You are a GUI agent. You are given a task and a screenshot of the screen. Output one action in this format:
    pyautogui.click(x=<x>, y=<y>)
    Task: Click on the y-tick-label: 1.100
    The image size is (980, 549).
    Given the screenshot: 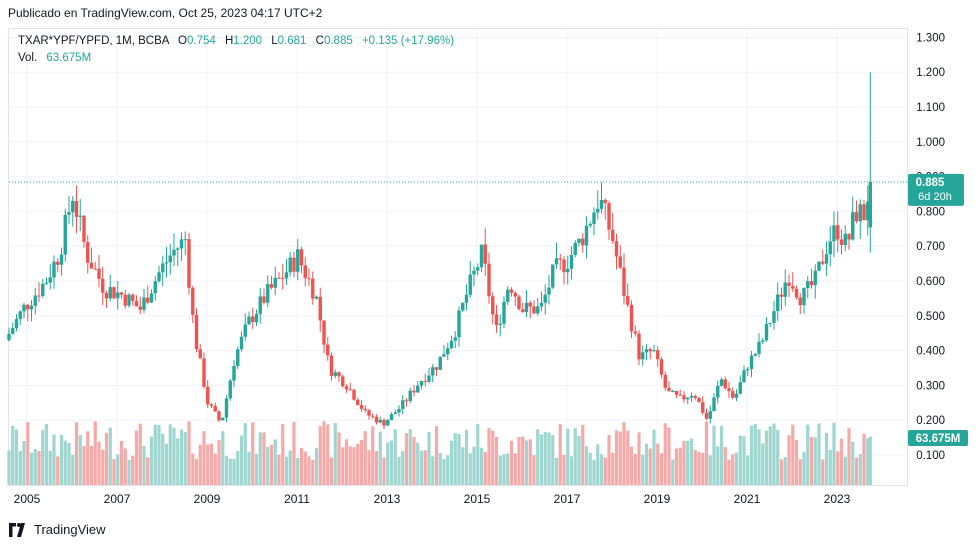 What is the action you would take?
    pyautogui.click(x=930, y=108)
    